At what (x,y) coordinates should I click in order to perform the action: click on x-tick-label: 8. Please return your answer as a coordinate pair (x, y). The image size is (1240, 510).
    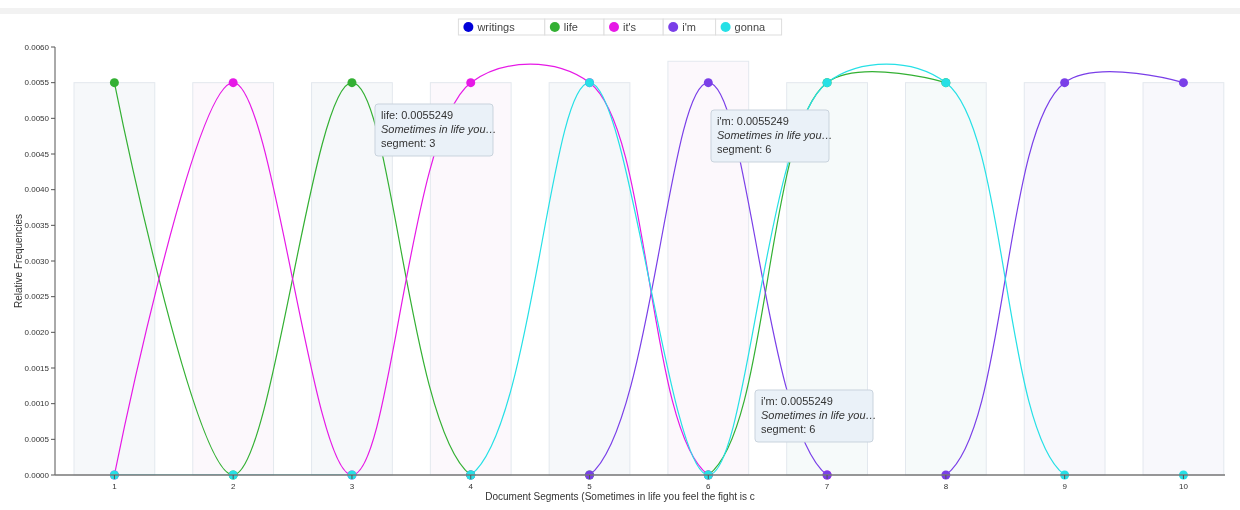
    Looking at the image, I should click on (946, 486).